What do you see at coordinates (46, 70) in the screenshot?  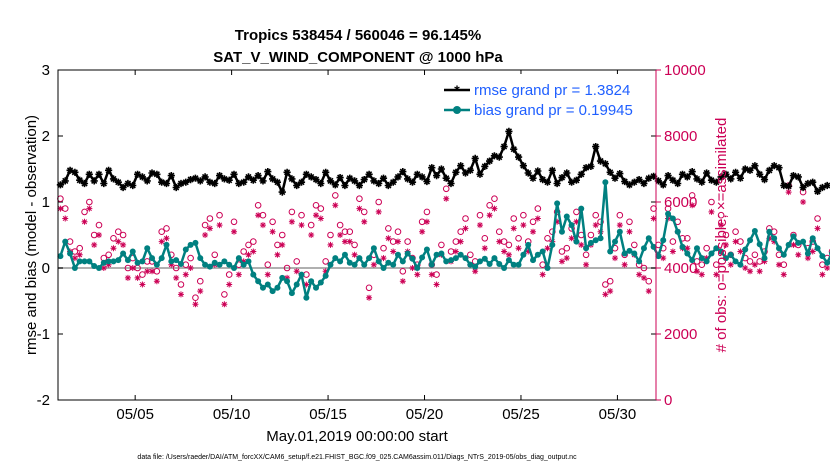 I see `y-left-tick-label: 3` at bounding box center [46, 70].